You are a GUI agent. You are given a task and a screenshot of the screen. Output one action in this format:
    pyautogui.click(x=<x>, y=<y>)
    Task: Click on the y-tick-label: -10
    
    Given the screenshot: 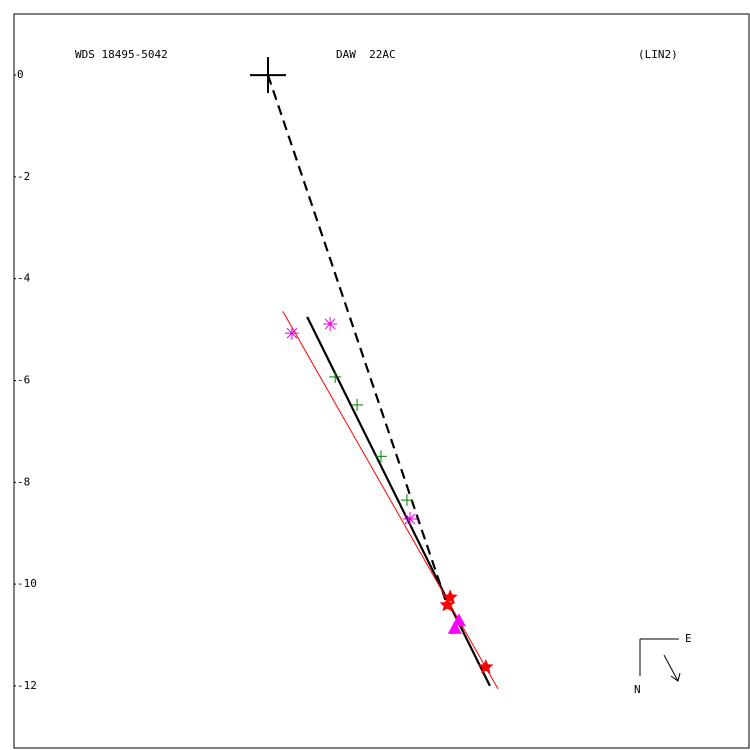 What is the action you would take?
    pyautogui.click(x=27, y=583)
    